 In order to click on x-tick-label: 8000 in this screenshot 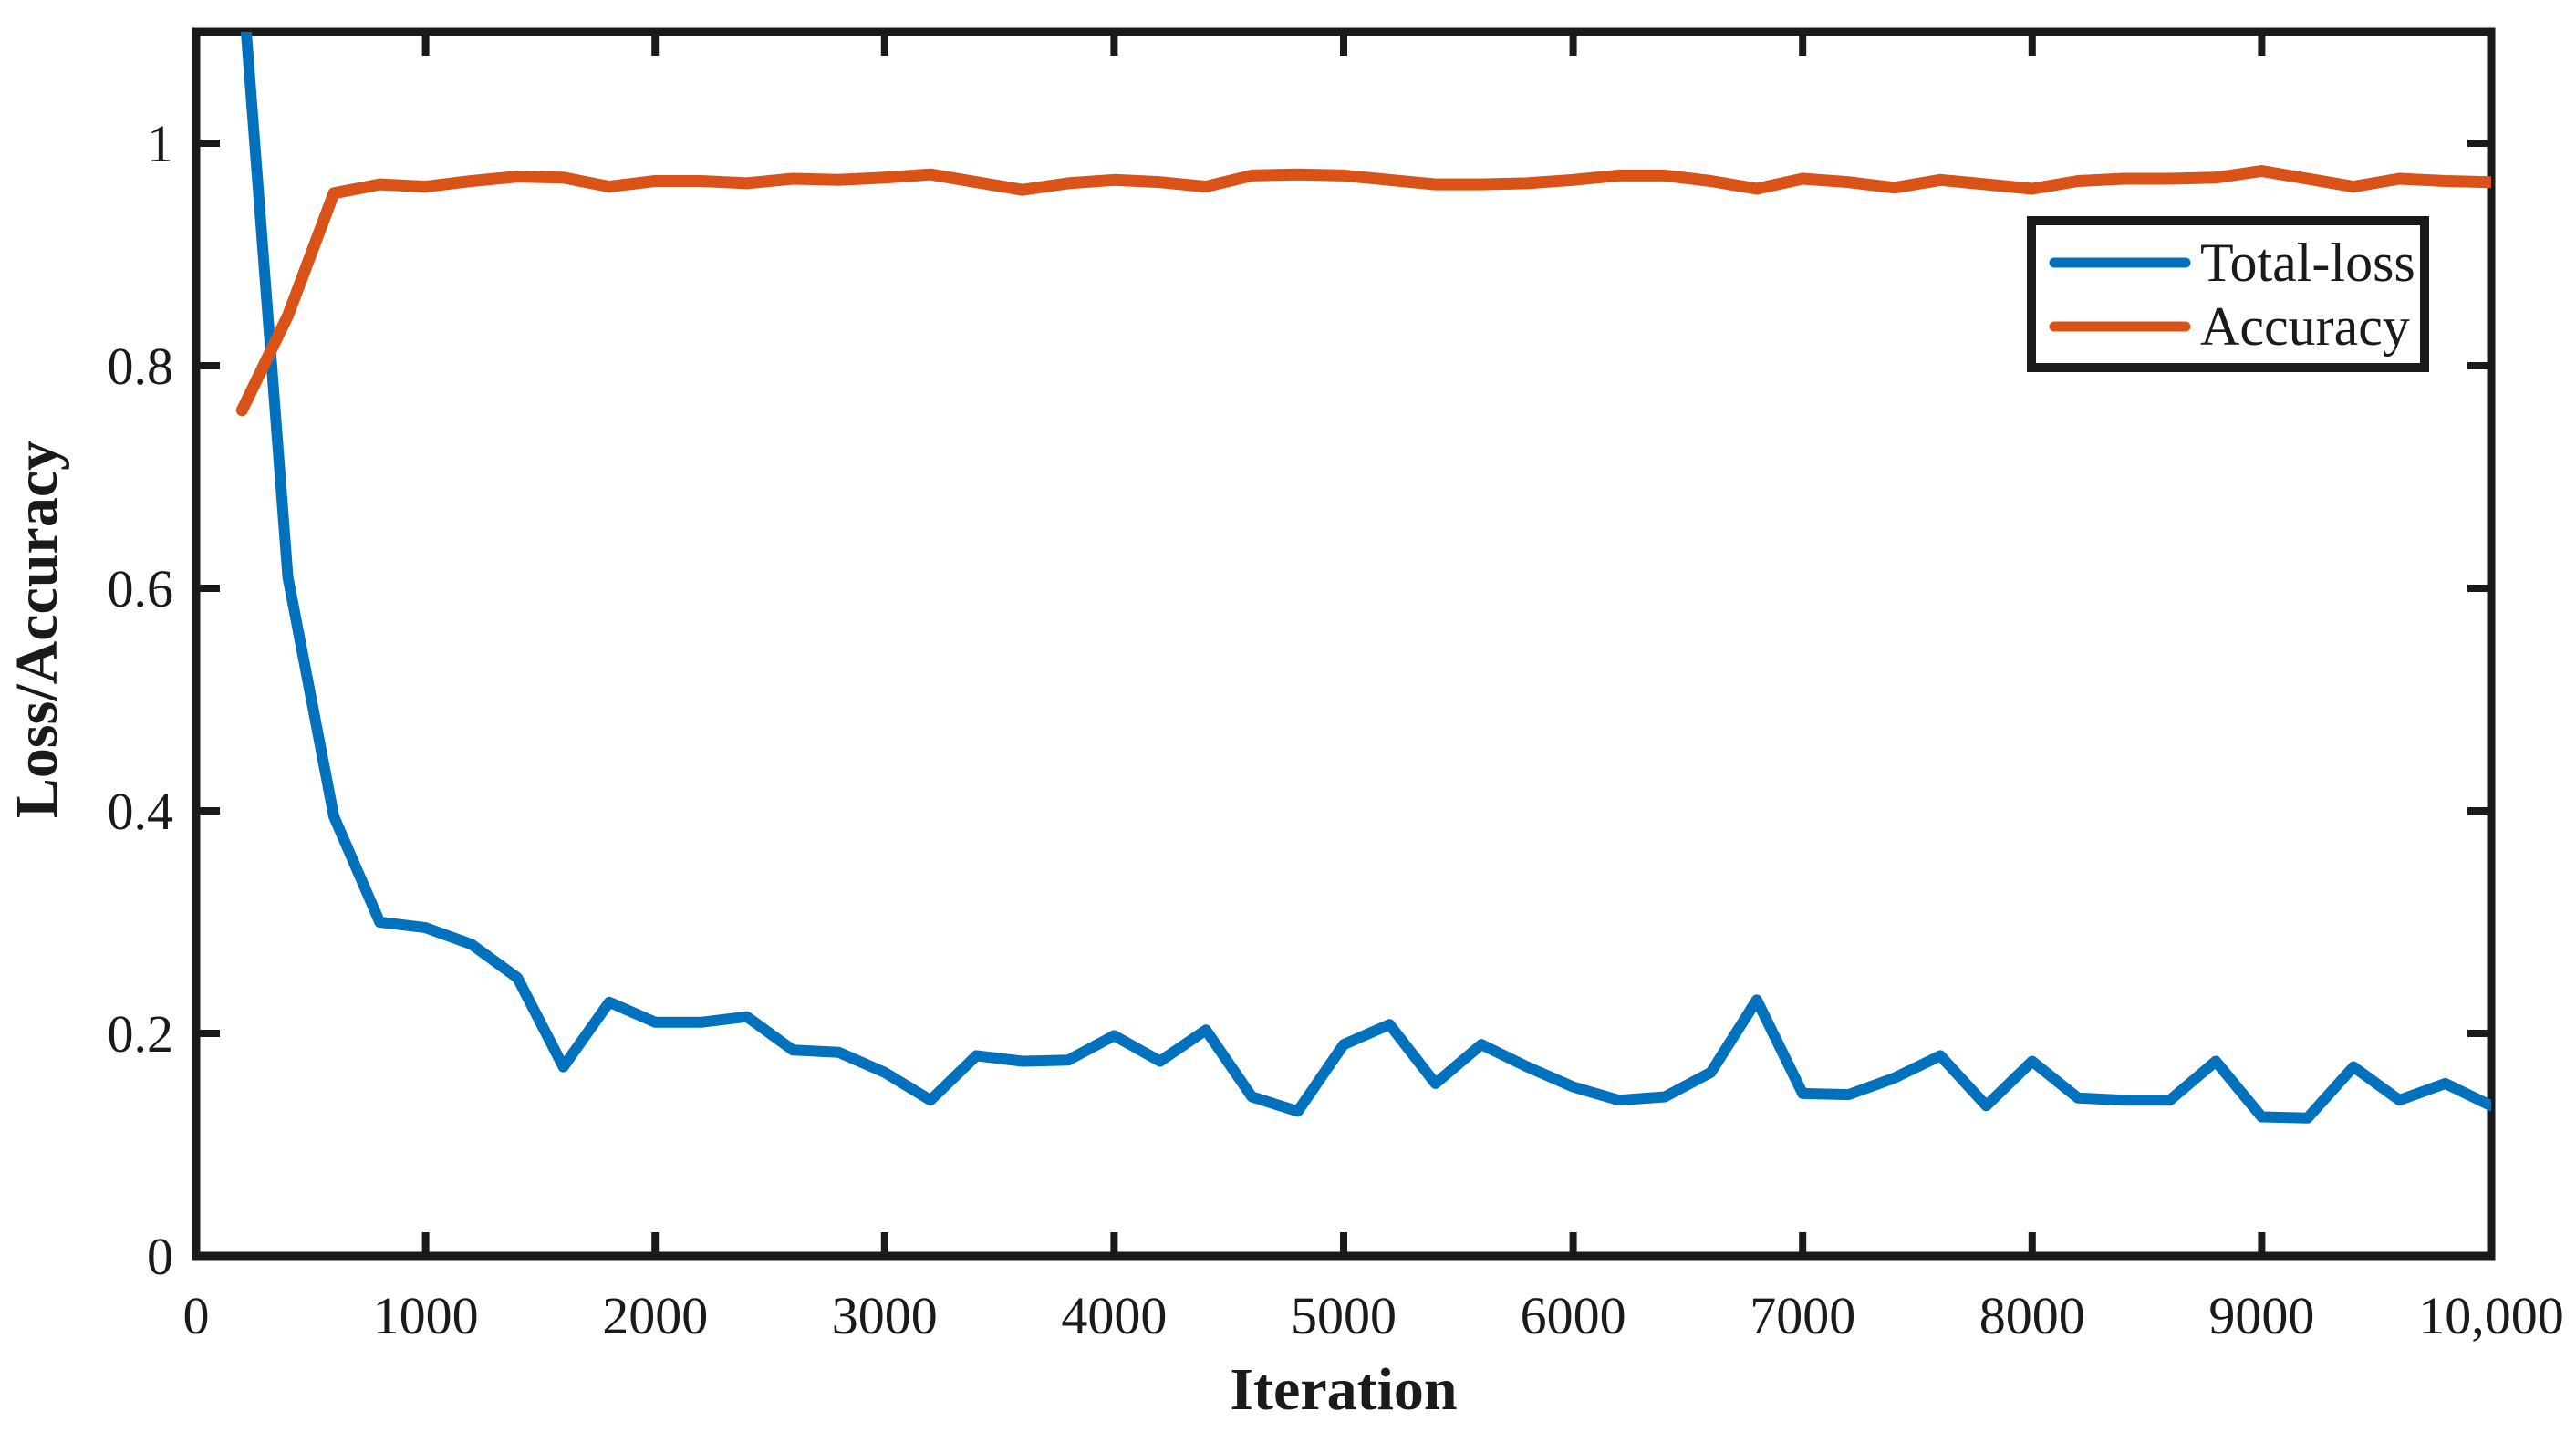, I will do `click(2032, 1315)`.